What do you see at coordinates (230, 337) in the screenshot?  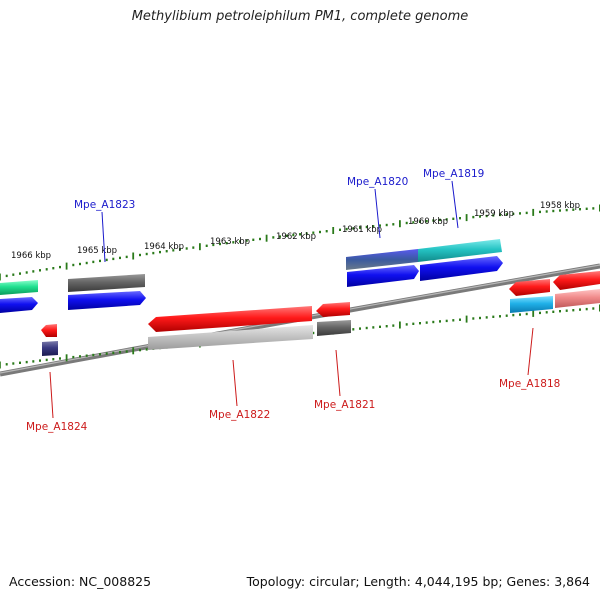 I see `gene-arrow-mpe-a1822-b` at bounding box center [230, 337].